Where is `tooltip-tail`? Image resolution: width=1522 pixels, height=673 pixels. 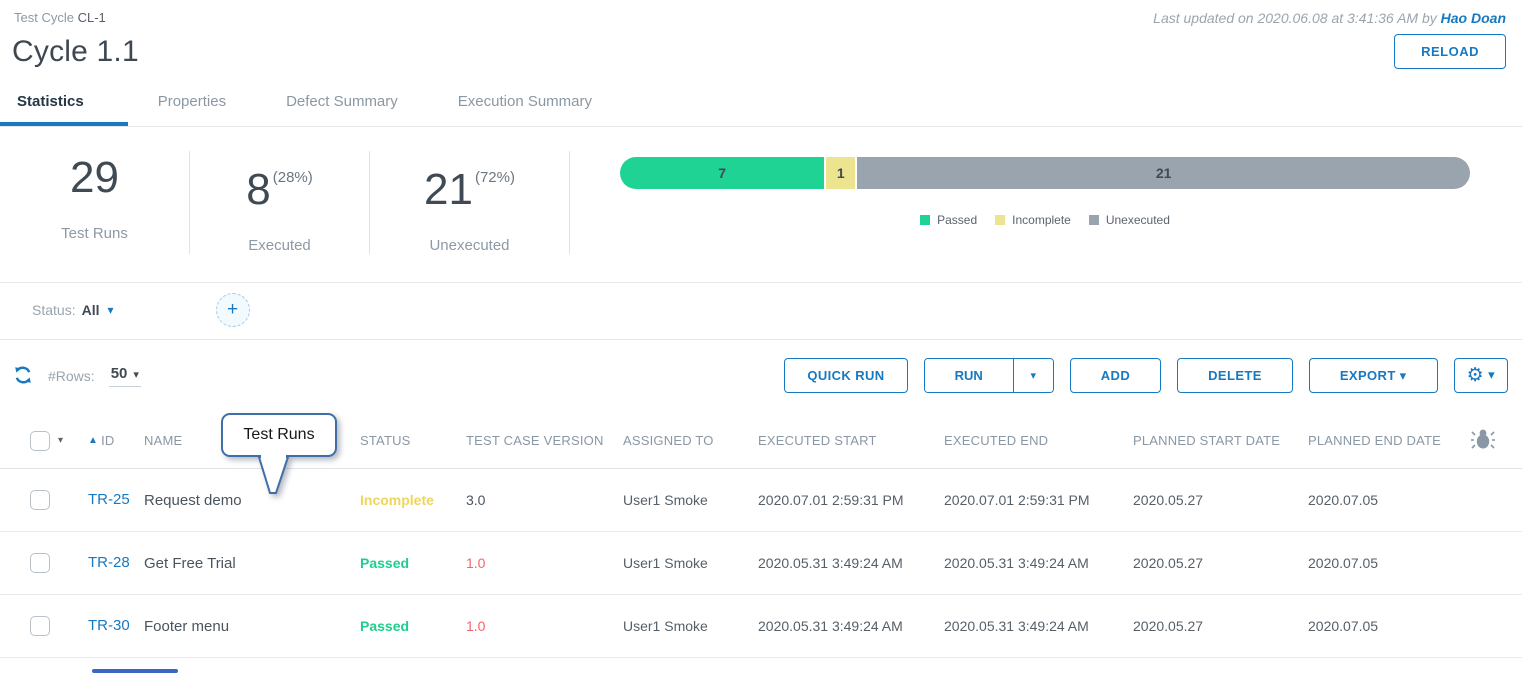 tooltip-tail is located at coordinates (273, 474).